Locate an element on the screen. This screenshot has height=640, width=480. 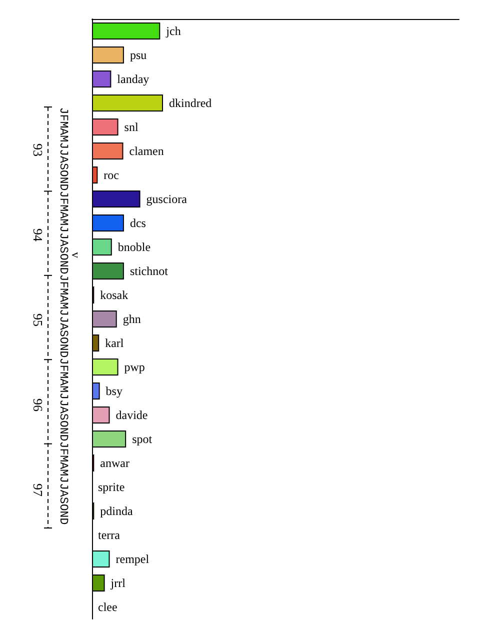
y-tick-label: terra is located at coordinates (109, 535).